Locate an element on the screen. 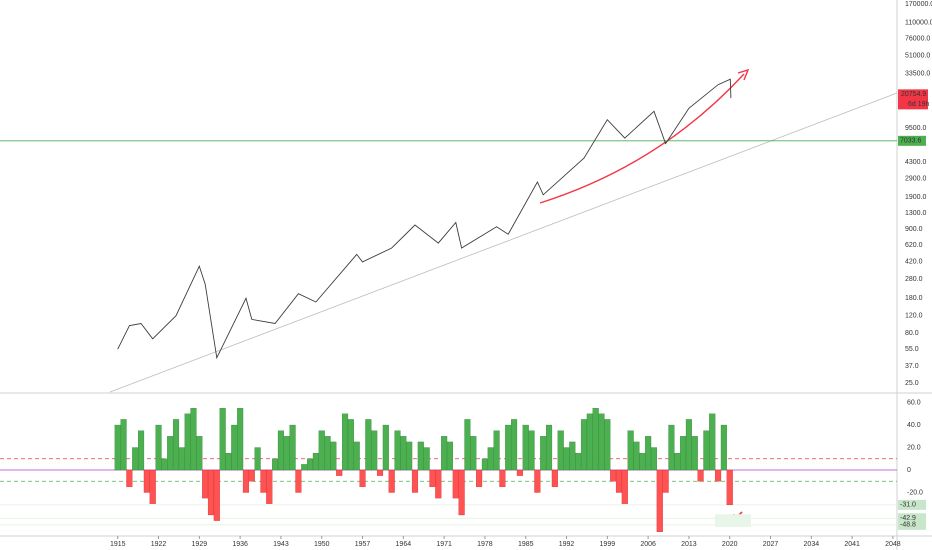 The image size is (932, 550). x-tick-label: 2020 is located at coordinates (730, 544).